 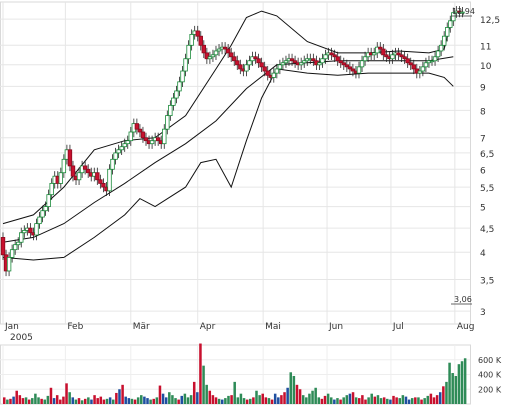 What do you see at coordinates (463, 299) in the screenshot?
I see `min-price-label: 3,06` at bounding box center [463, 299].